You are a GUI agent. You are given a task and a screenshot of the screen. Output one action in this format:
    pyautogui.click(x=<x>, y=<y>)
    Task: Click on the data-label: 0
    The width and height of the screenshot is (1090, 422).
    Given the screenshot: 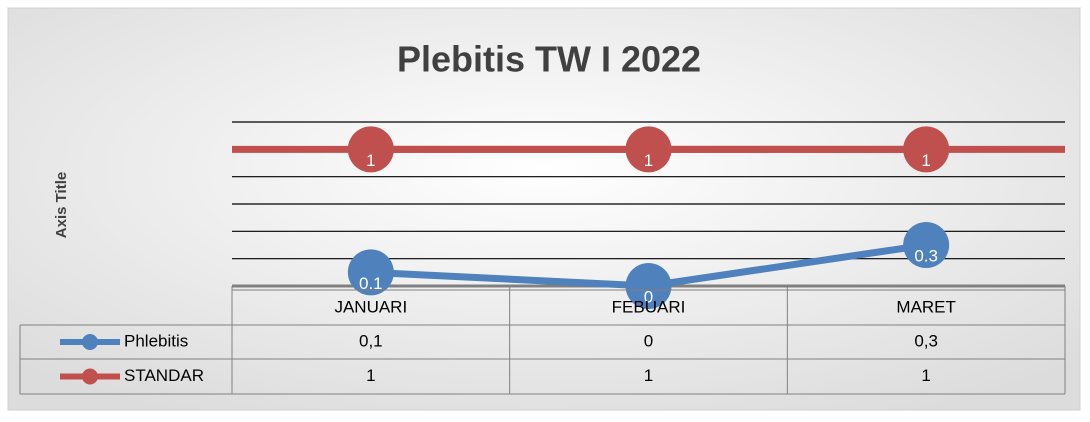 What is the action you would take?
    pyautogui.click(x=648, y=296)
    